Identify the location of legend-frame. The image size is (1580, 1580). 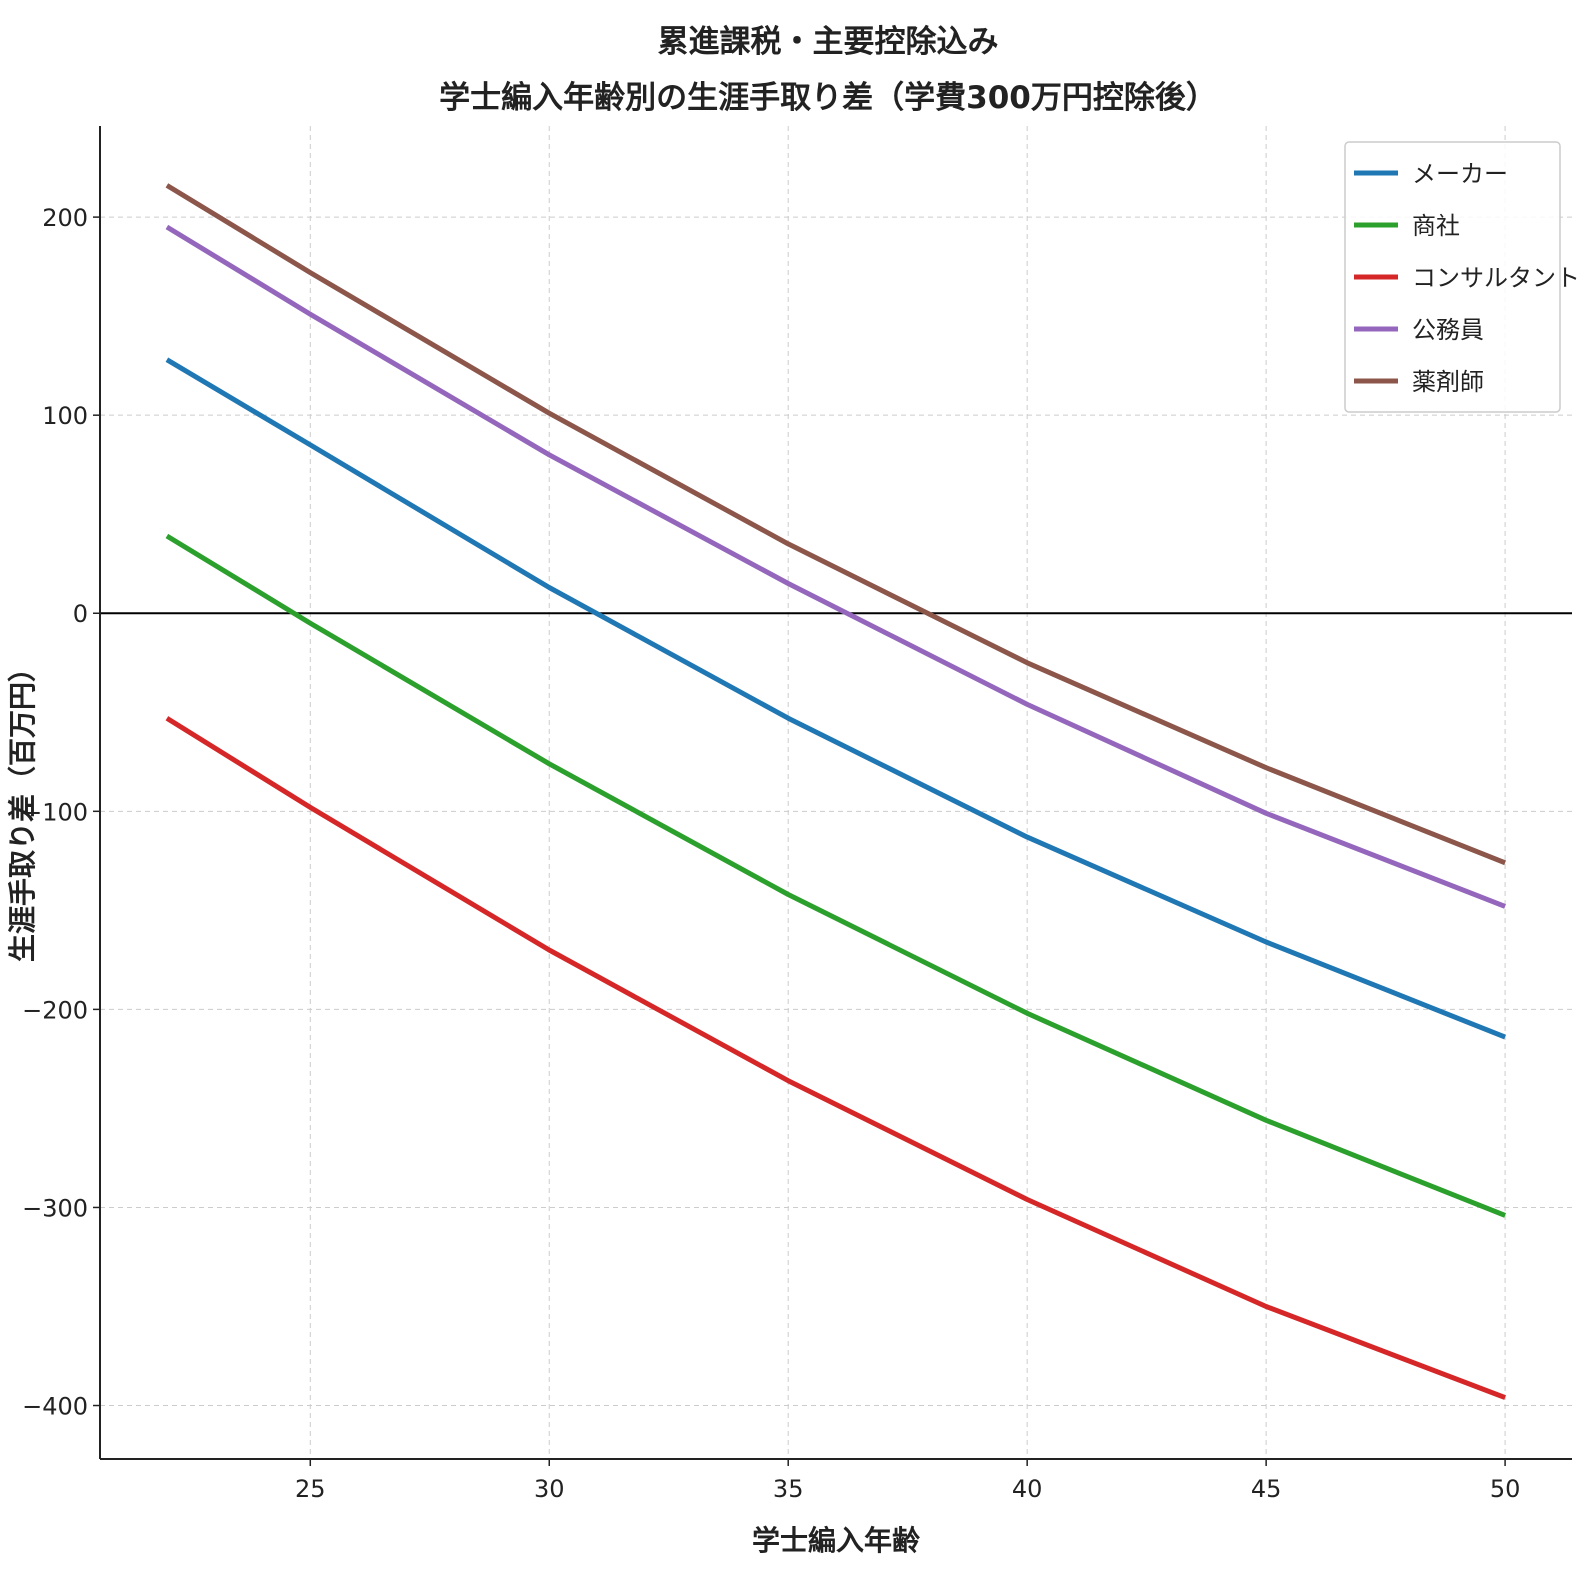
(1452, 277).